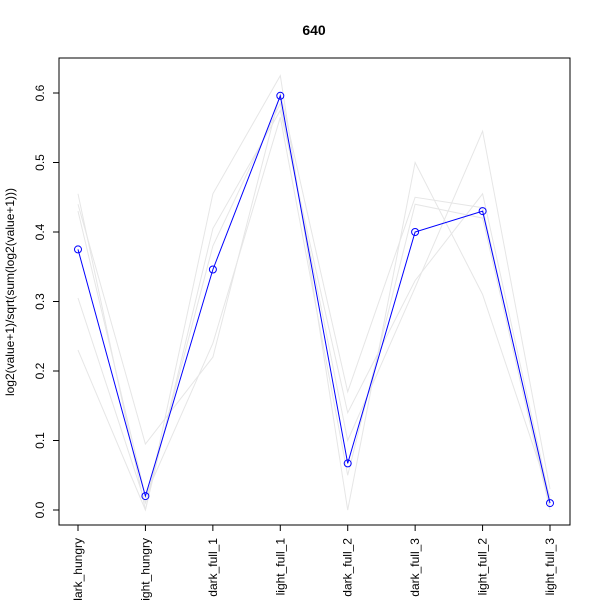 The height and width of the screenshot is (600, 600). Describe the element at coordinates (415, 567) in the screenshot. I see `x-tick-label-dark_full_3: dark_full_3` at that location.